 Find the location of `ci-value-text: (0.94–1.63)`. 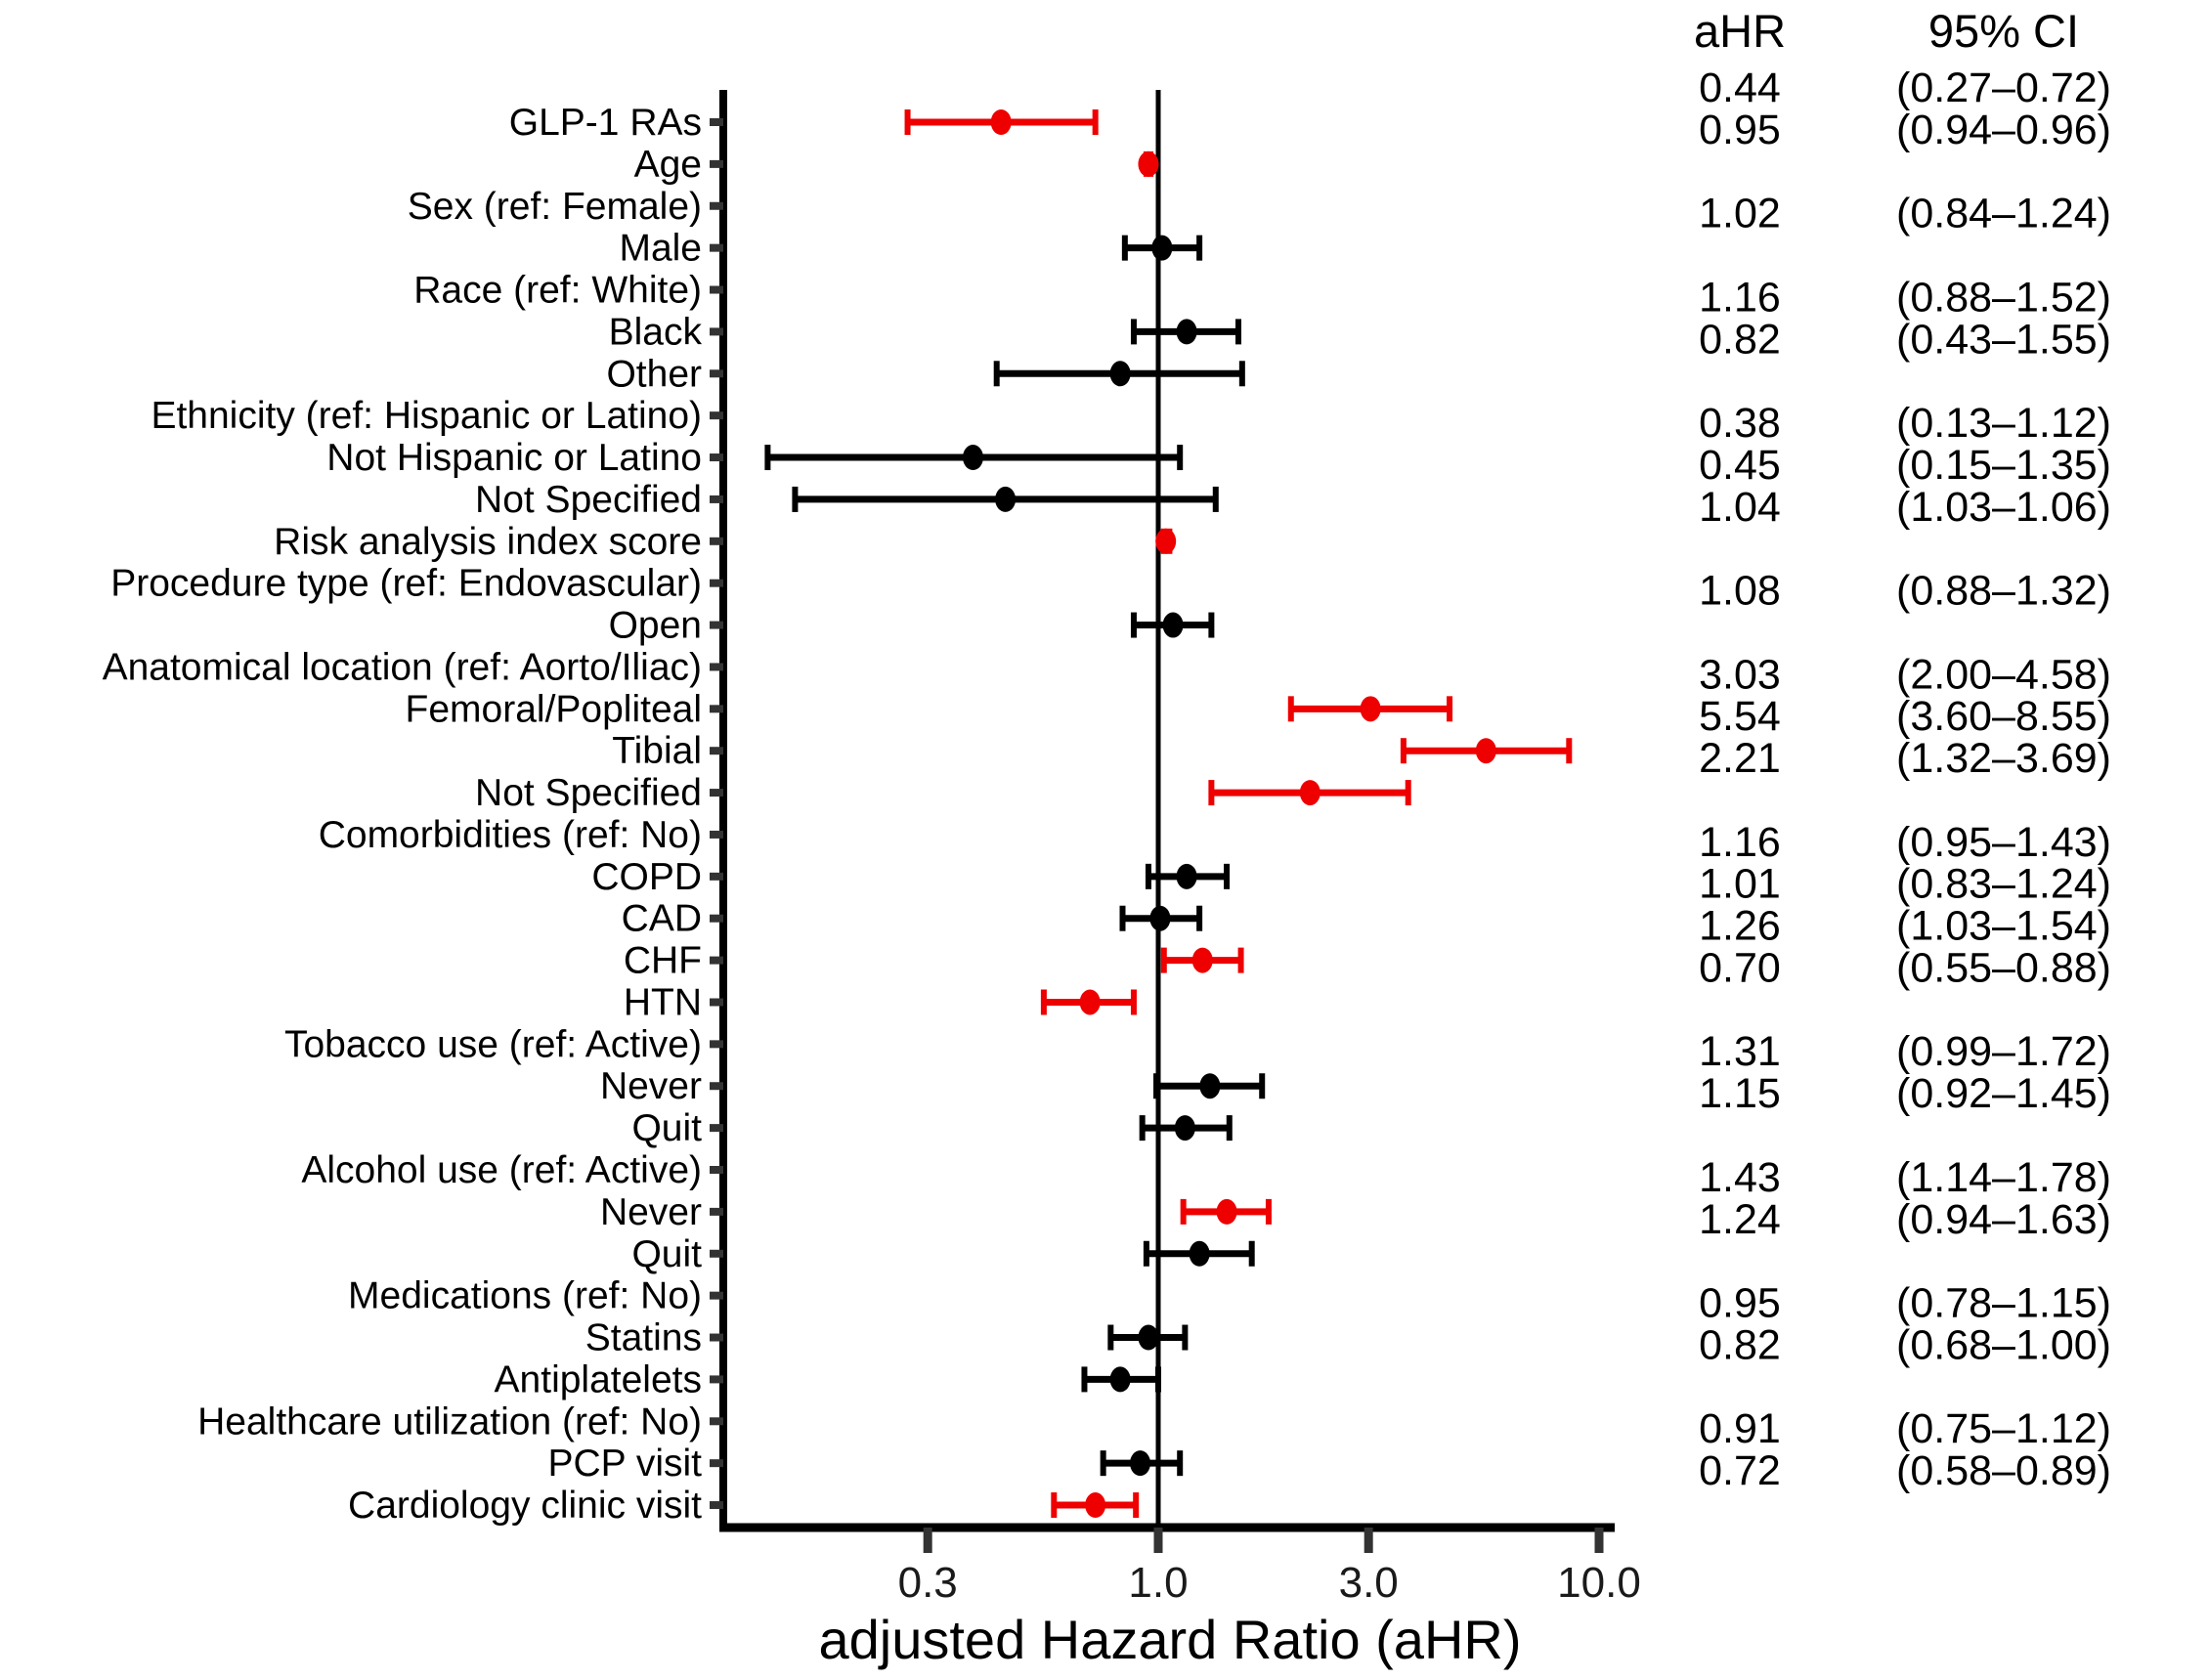

ci-value-text: (0.94–1.63) is located at coordinates (2004, 1219).